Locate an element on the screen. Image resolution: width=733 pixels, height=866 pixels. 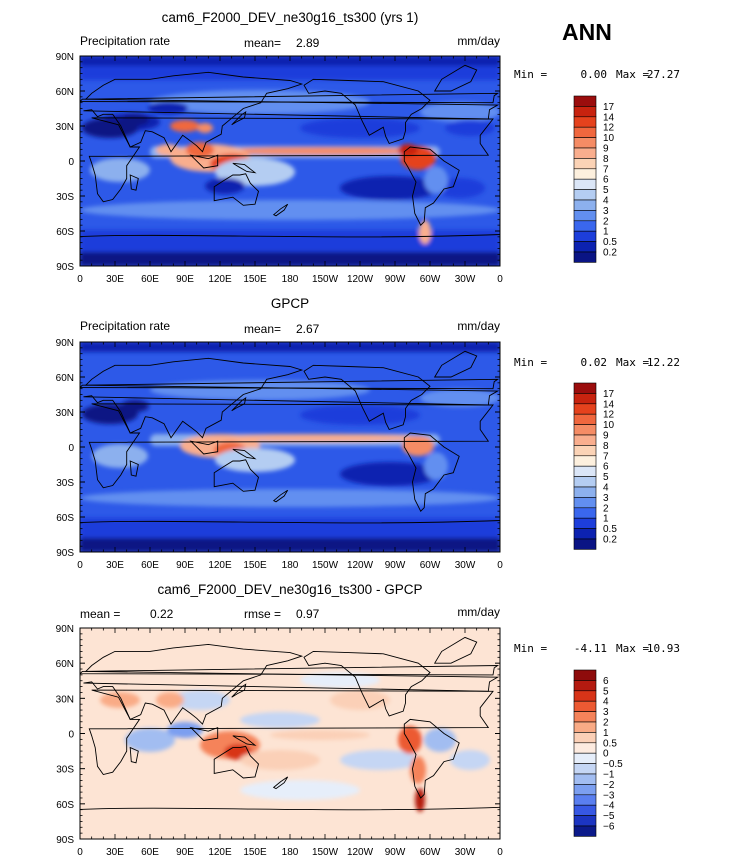
lat-label: 30S is located at coordinates (65, 770).